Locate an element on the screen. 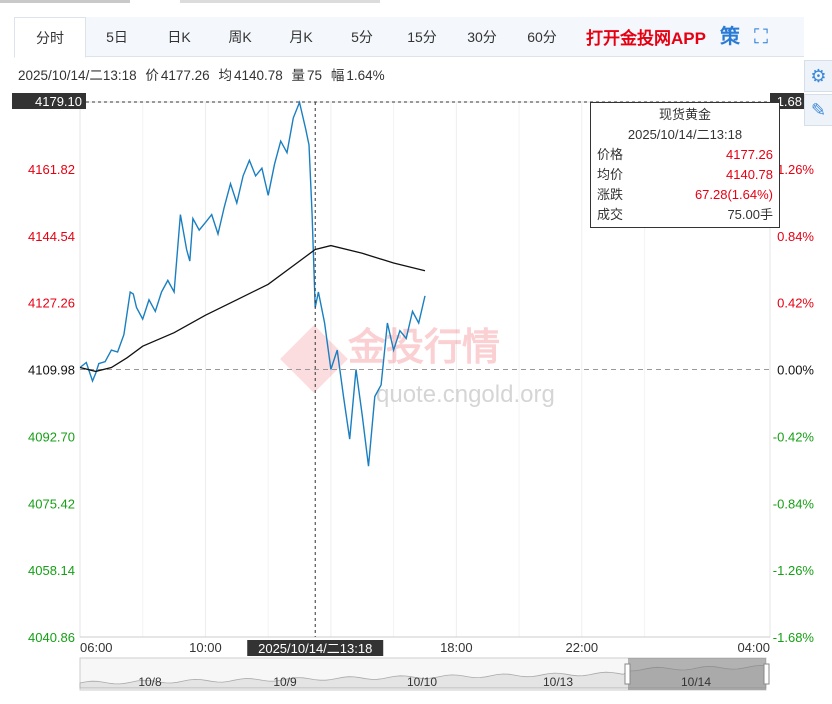  y-tick-label: 4127.26 is located at coordinates (51, 303).